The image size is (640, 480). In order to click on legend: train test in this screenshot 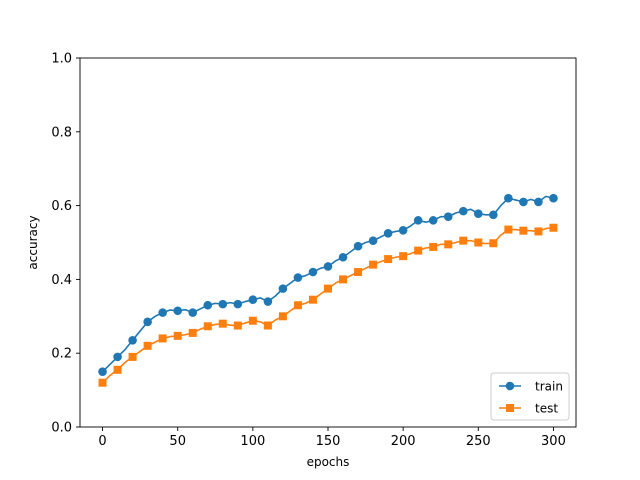, I will do `click(530, 396)`.